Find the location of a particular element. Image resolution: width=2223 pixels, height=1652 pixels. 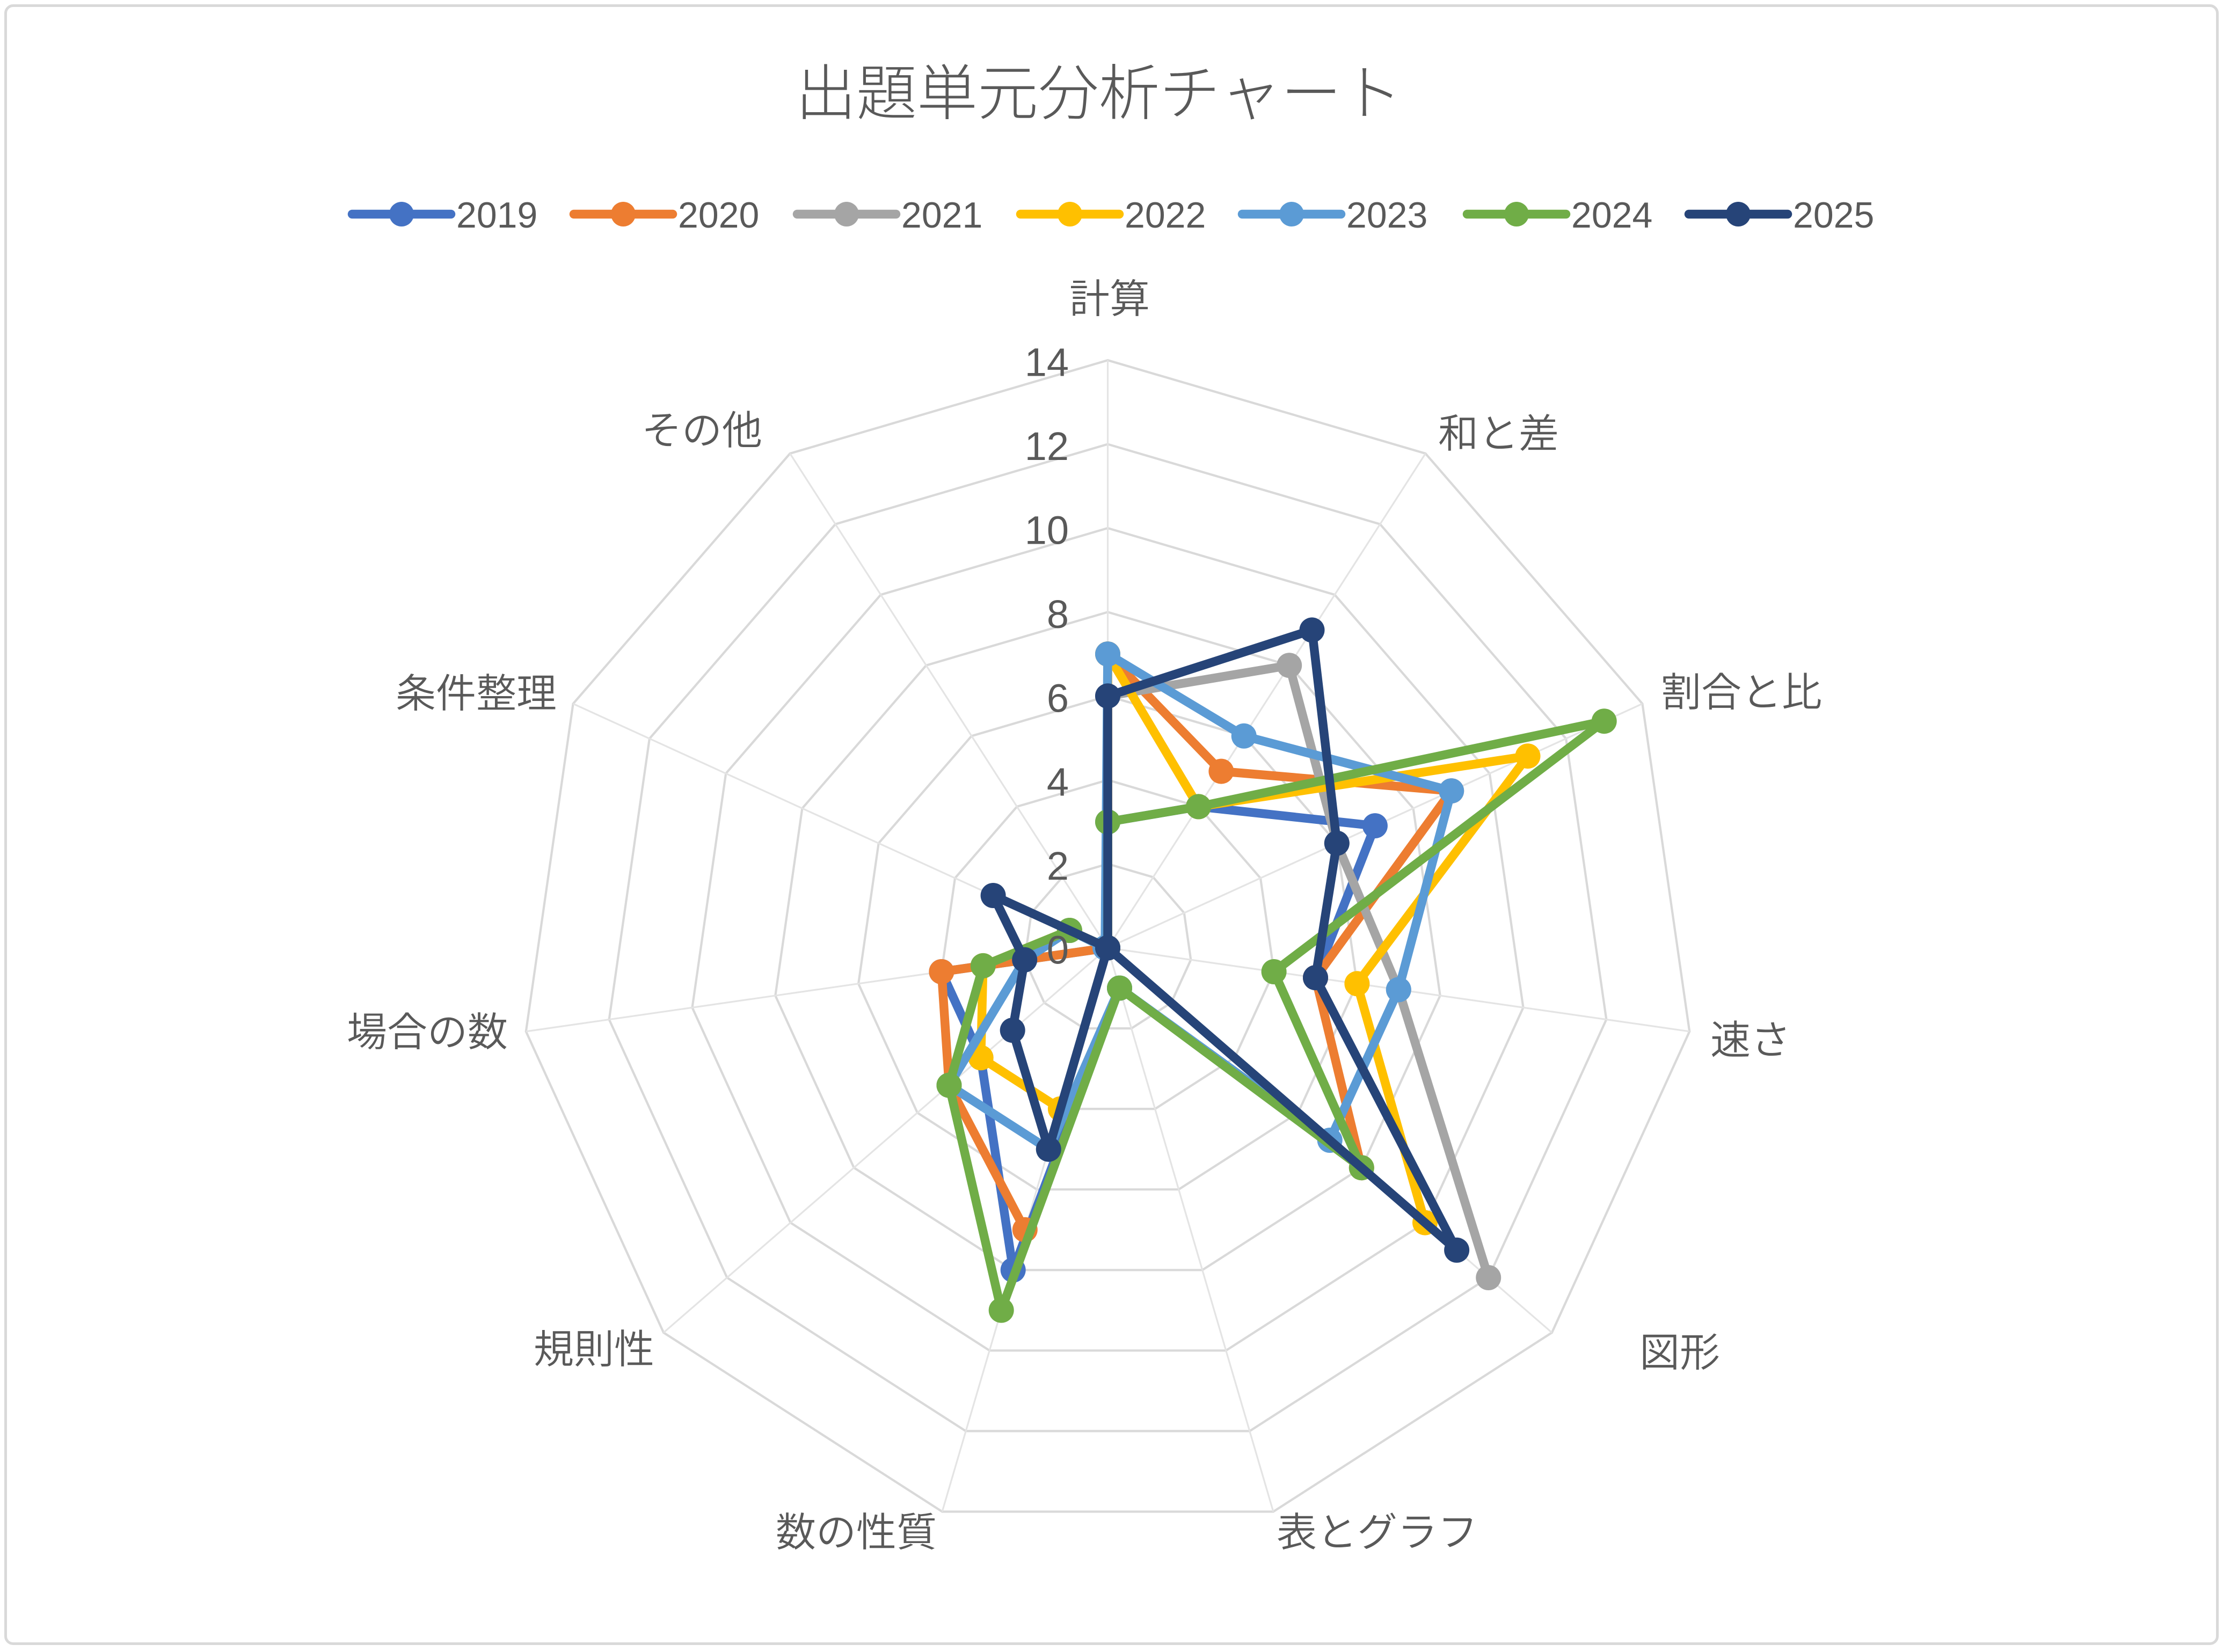

svg-text: 2023 is located at coordinates (1386, 215).